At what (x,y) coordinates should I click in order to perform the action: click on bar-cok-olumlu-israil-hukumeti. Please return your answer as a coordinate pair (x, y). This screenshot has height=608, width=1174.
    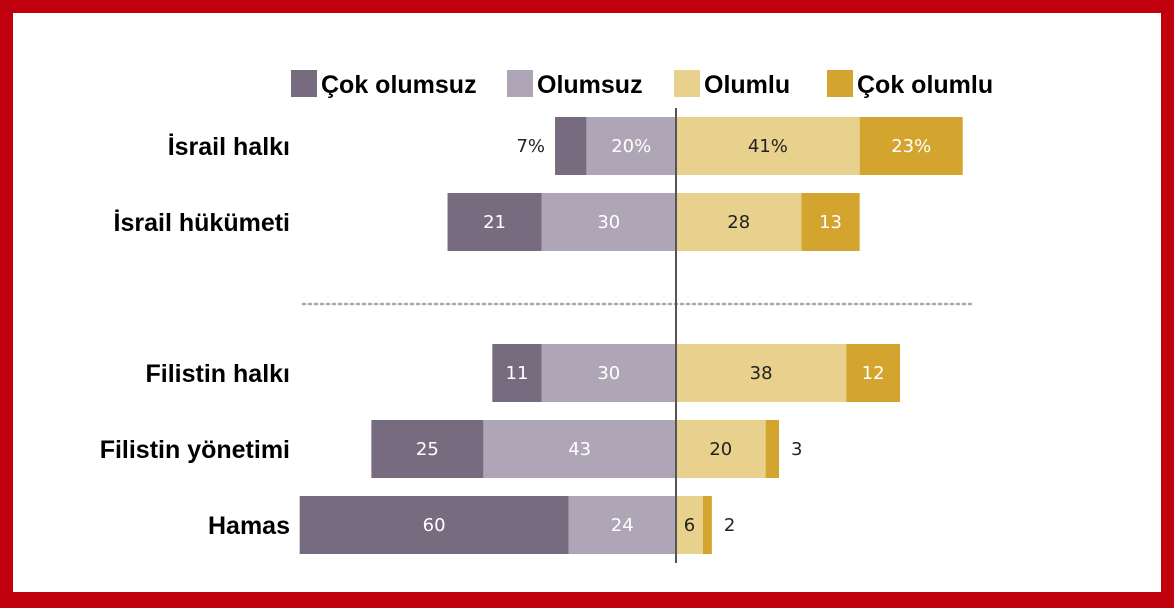
    Looking at the image, I should click on (830, 222).